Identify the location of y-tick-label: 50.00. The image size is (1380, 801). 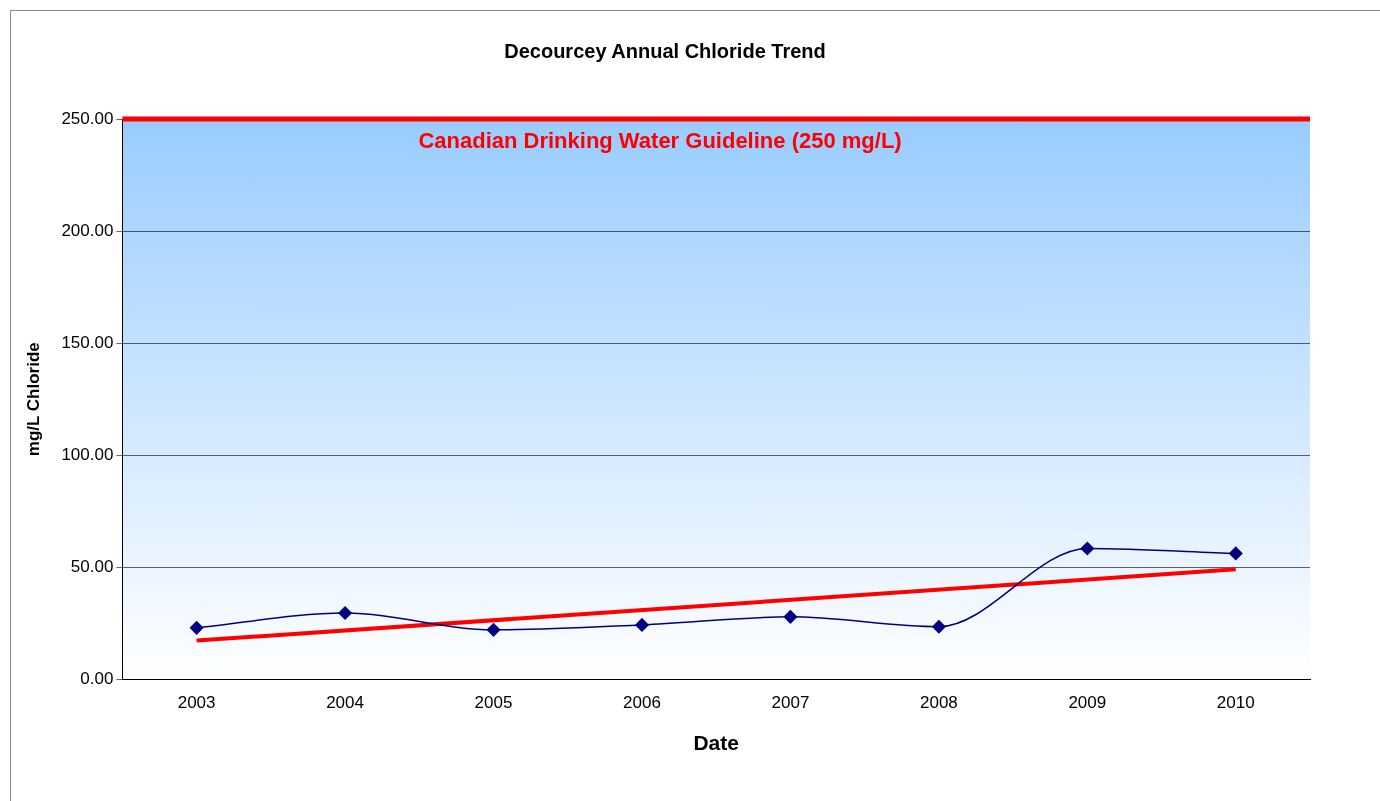
(92, 567).